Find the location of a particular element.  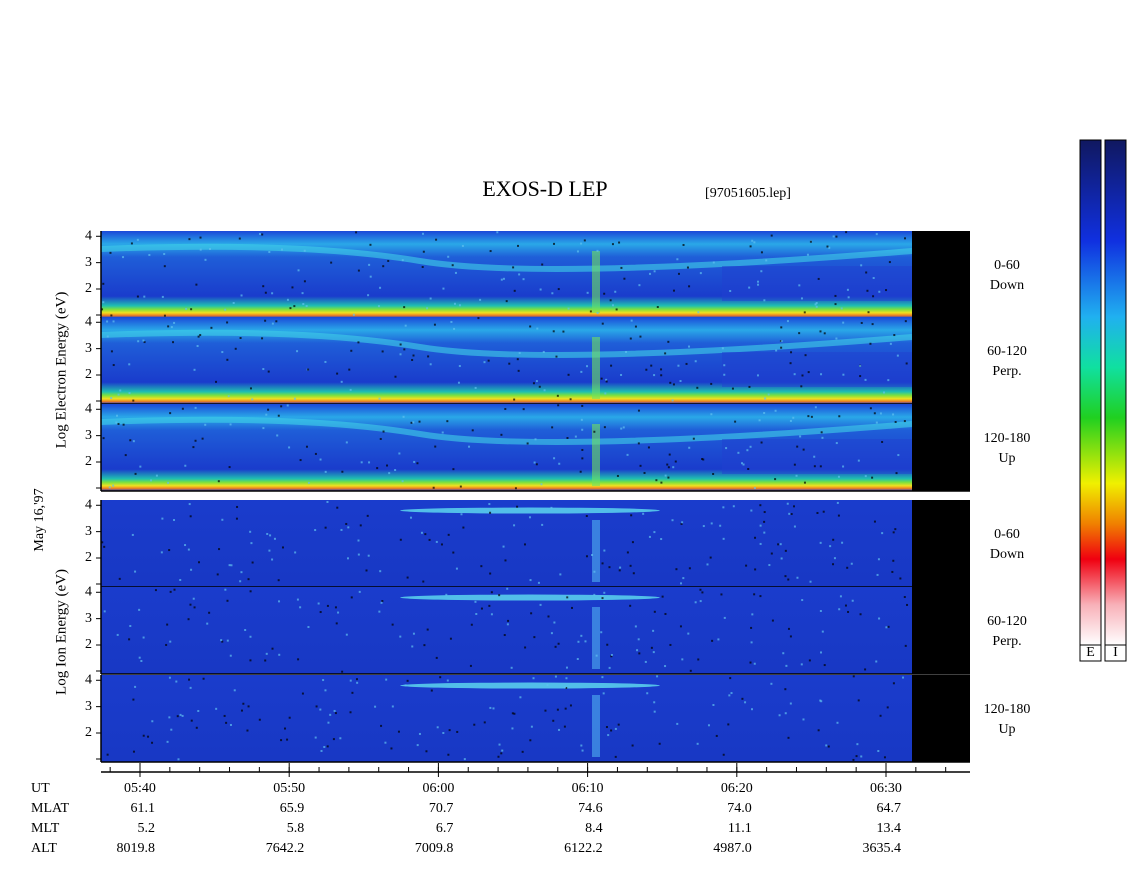

spectrogram is located at coordinates (506, 543).